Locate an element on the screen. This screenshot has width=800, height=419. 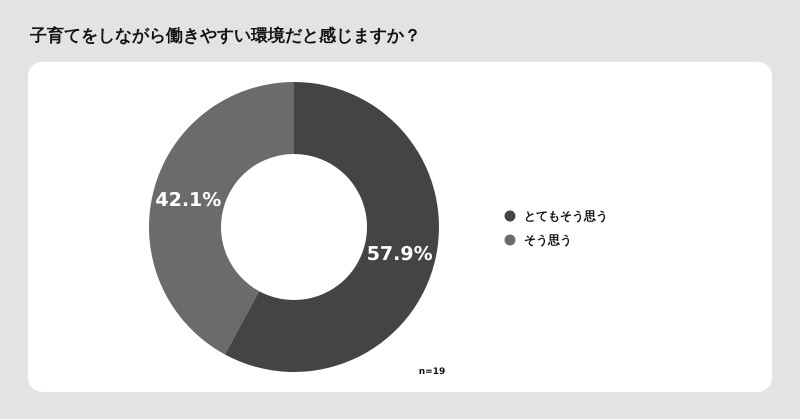
legend-label: そう思う is located at coordinates (548, 240).